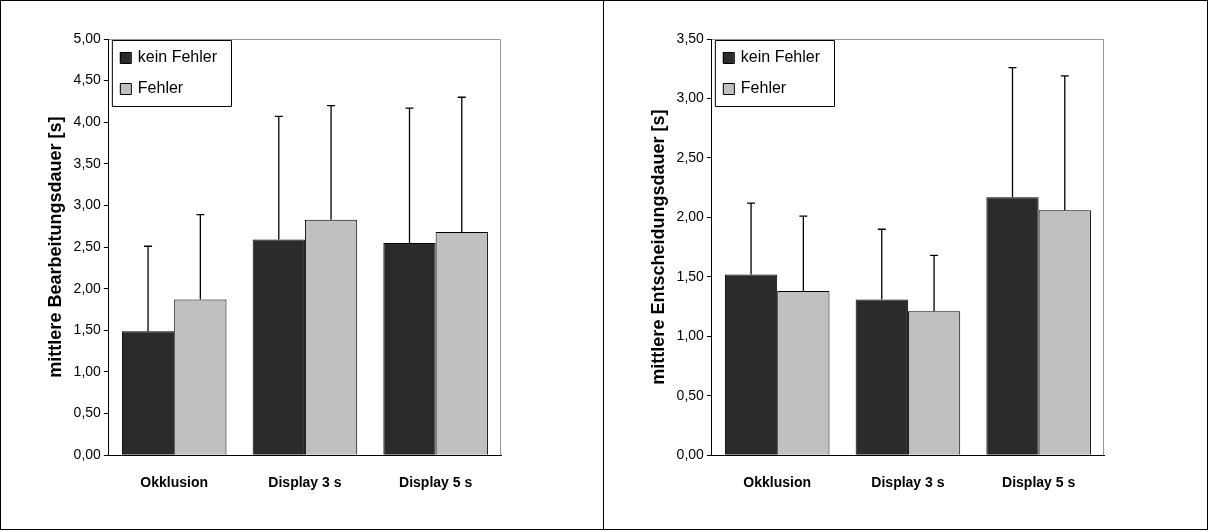 This screenshot has width=1211, height=532. What do you see at coordinates (657, 247) in the screenshot?
I see `y-axis-title: mittlere Entscheidungsdauer [s]` at bounding box center [657, 247].